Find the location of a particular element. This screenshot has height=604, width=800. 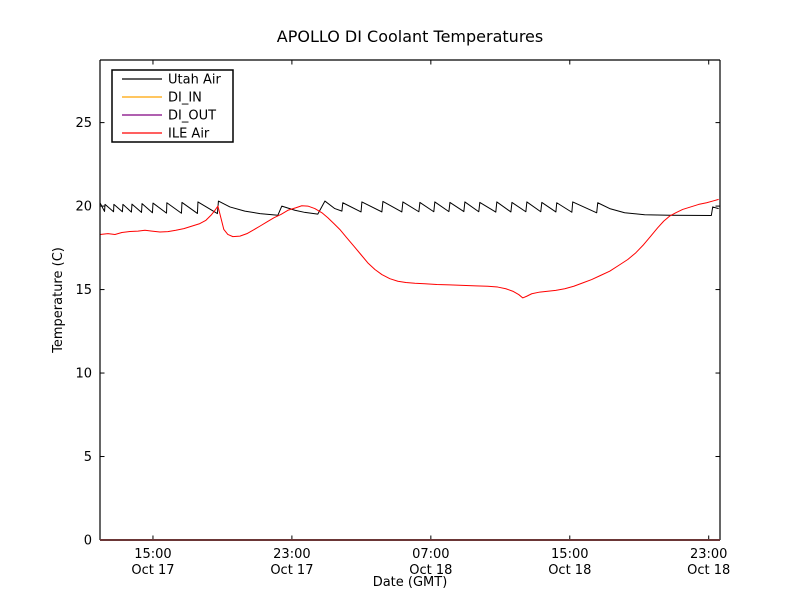

legend: Utah Air DI_IN DI_OUT ILE Air is located at coordinates (172, 106).